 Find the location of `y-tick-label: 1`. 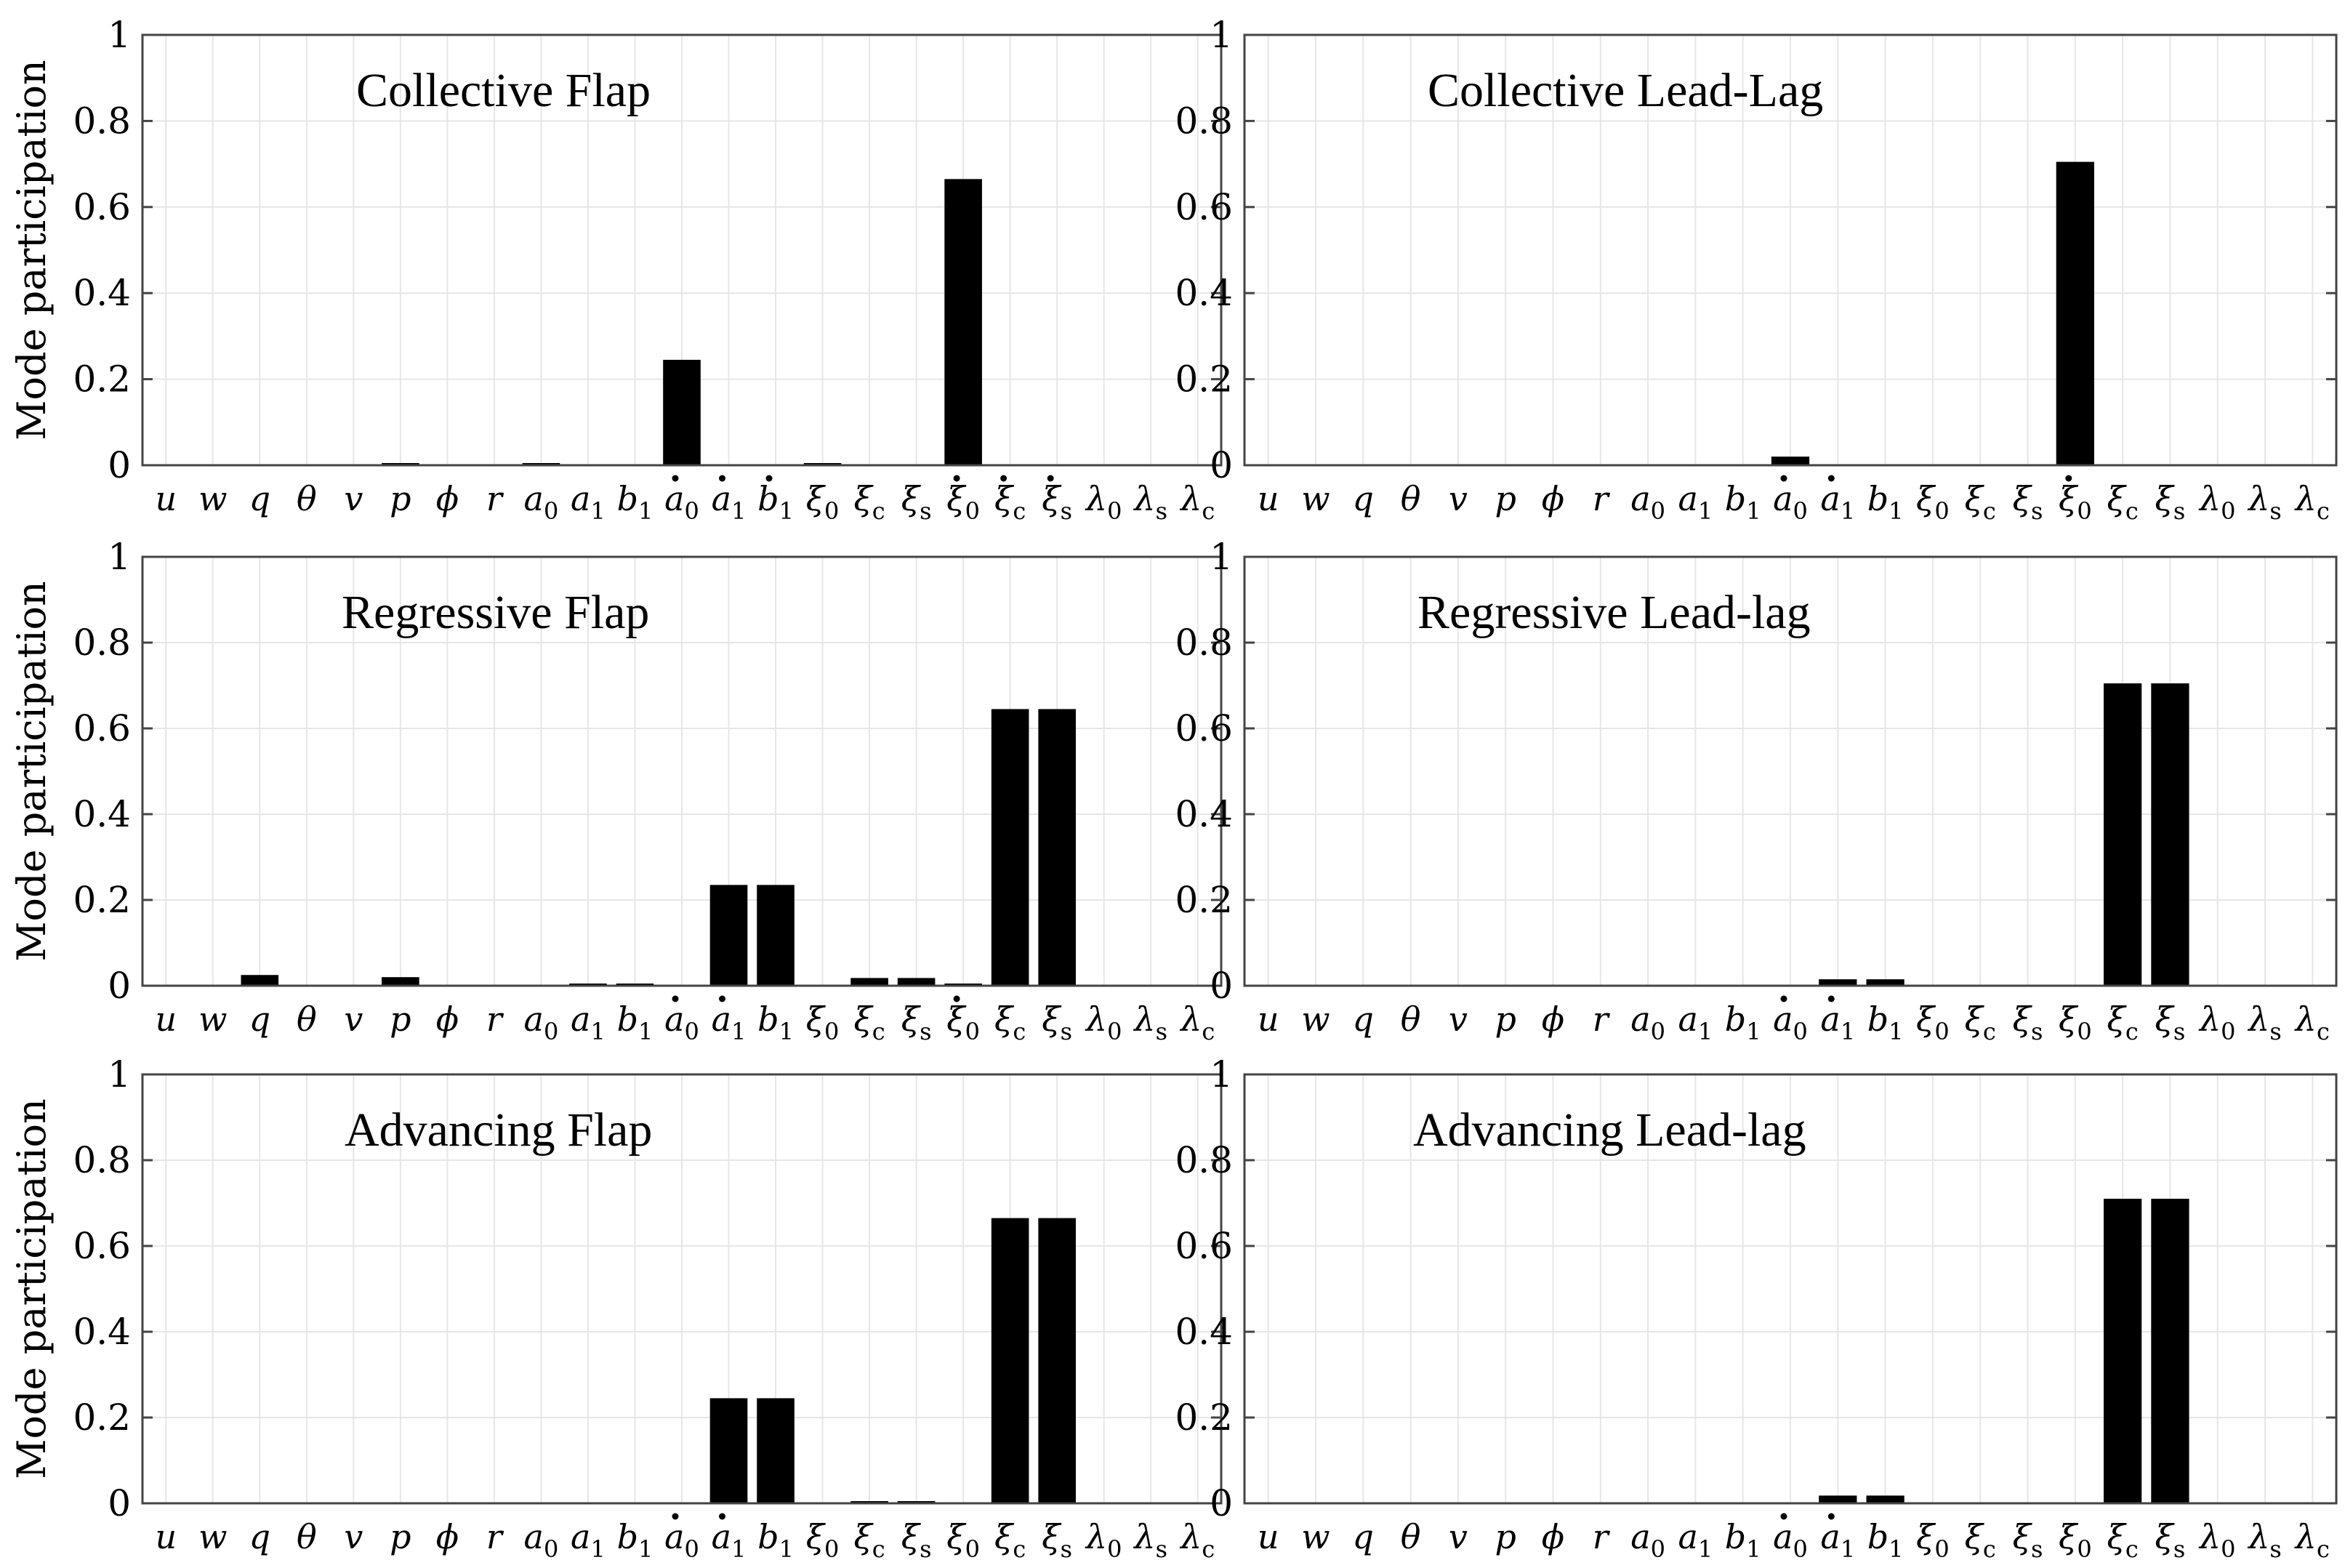

y-tick-label: 1 is located at coordinates (119, 557).